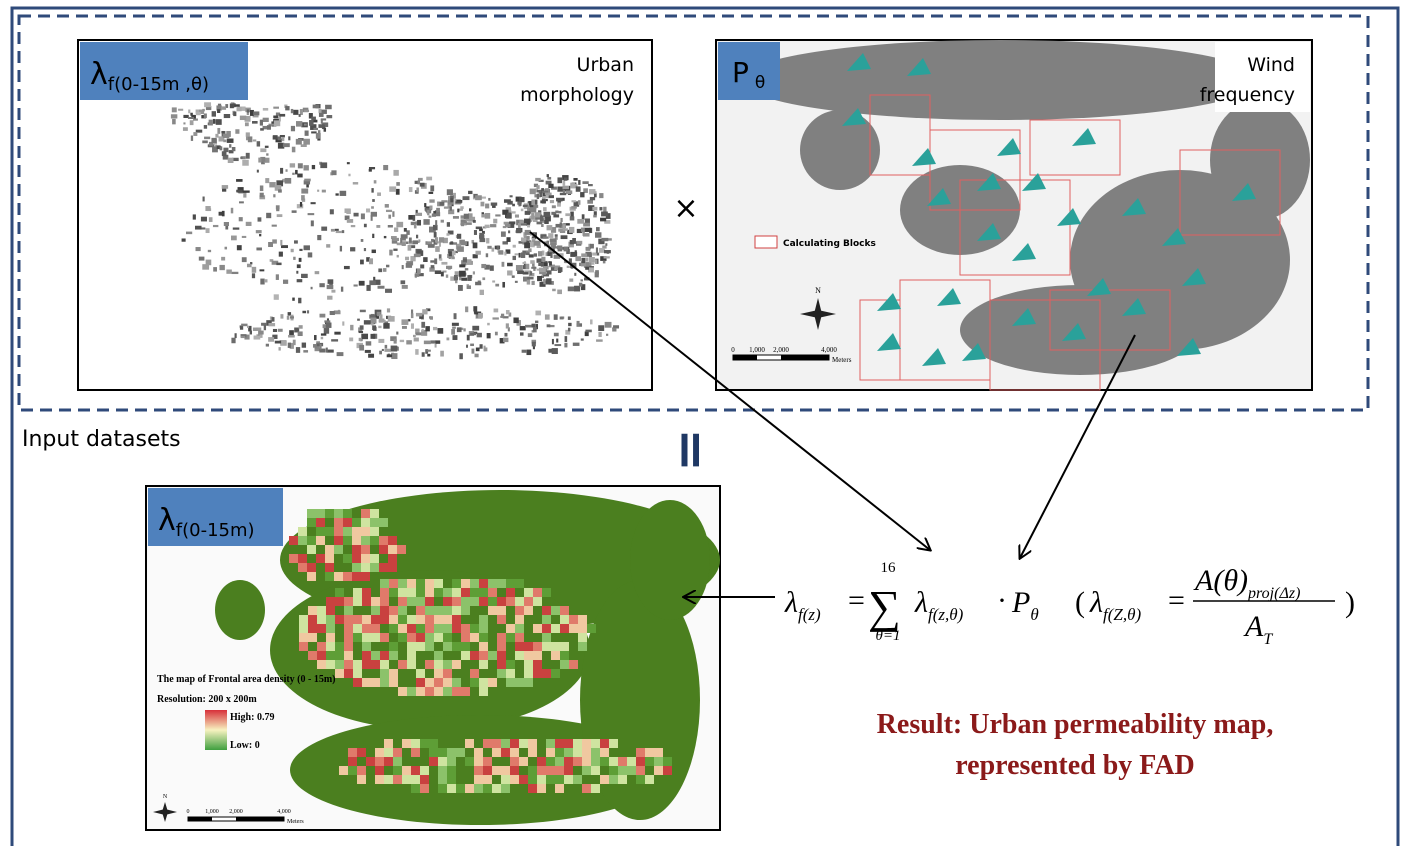 The image size is (1402, 846). What do you see at coordinates (829, 350) in the screenshot?
I see `scale-label: 4,000` at bounding box center [829, 350].